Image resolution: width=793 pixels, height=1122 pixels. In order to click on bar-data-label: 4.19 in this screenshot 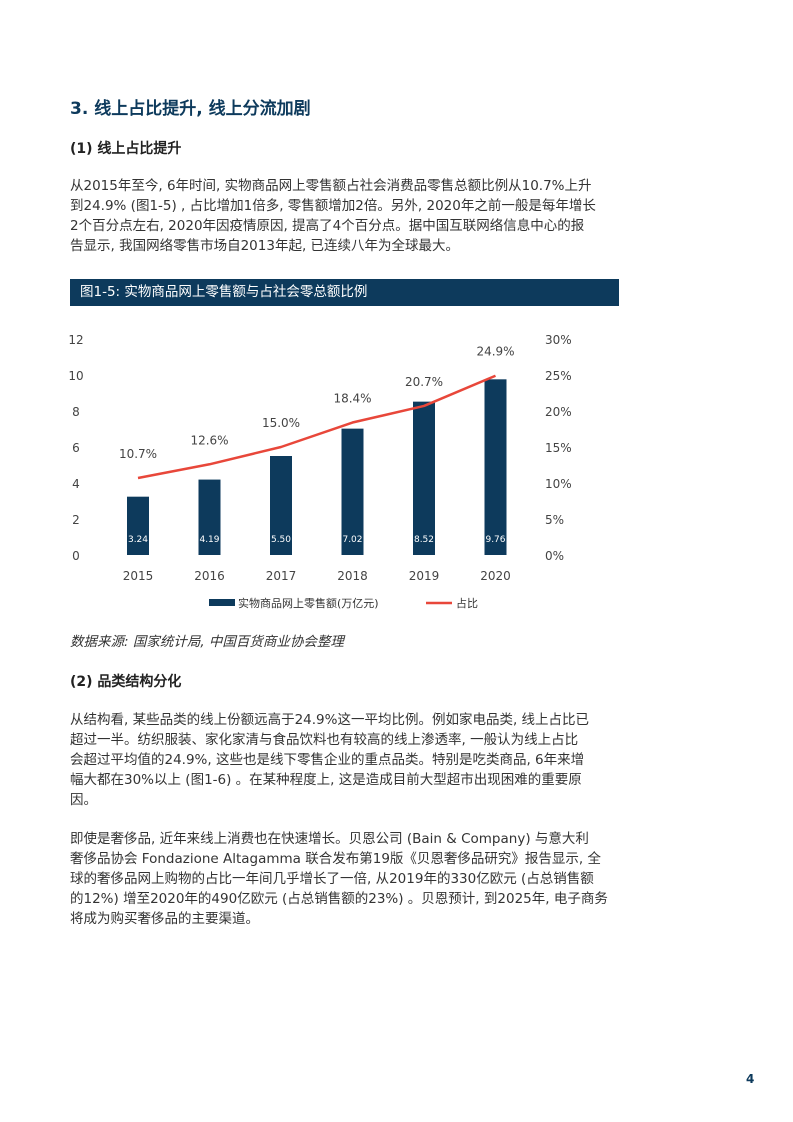, I will do `click(209, 540)`.